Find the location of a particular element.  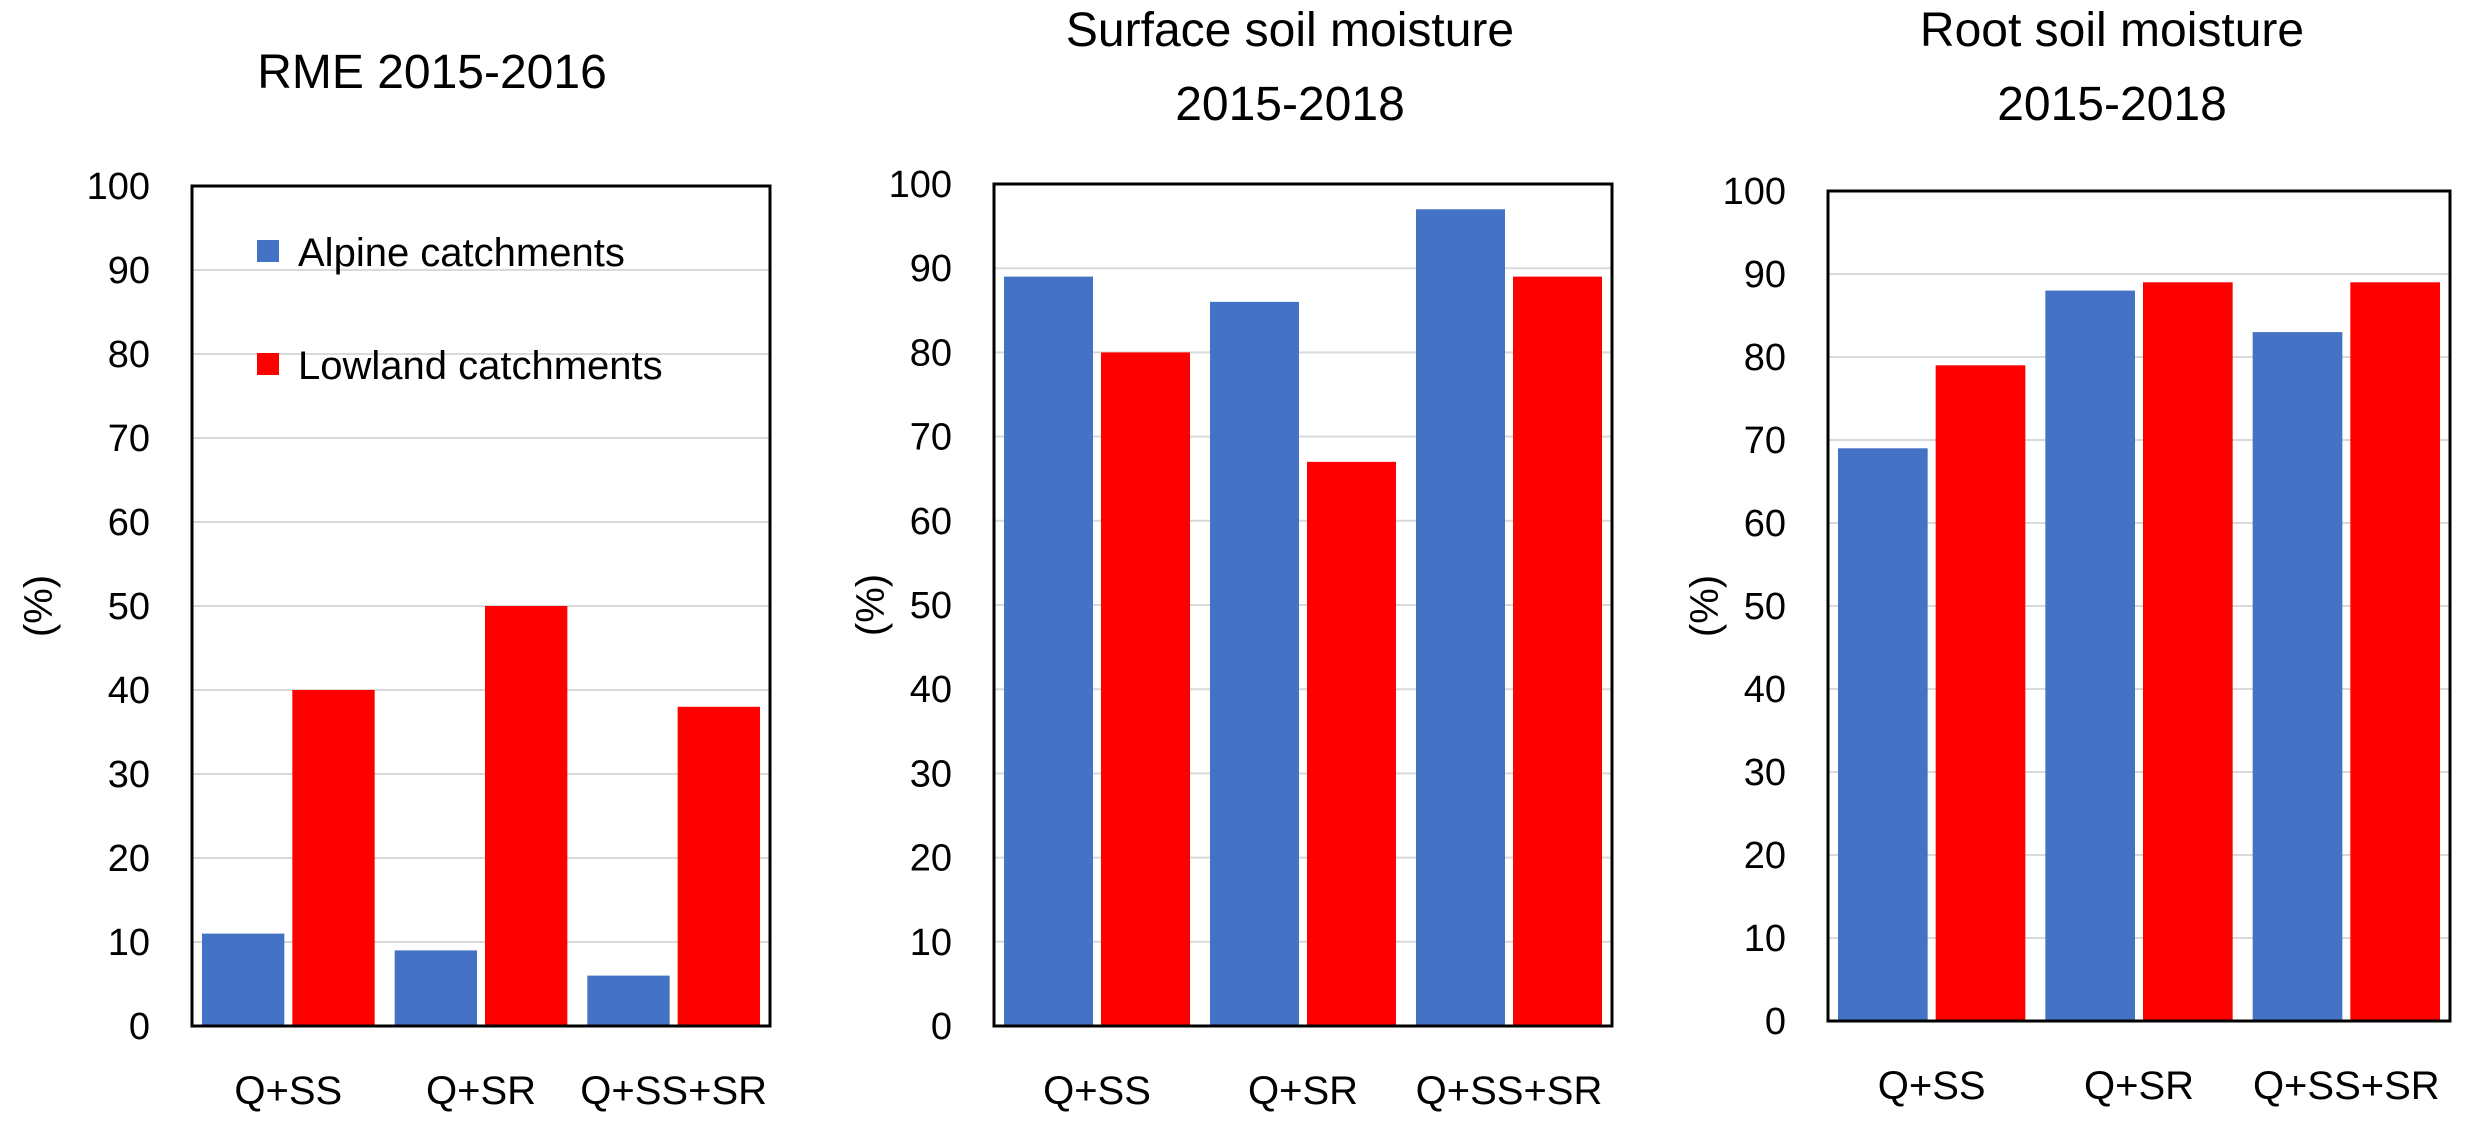

chart-legend: Alpine catchments Lowland catchments is located at coordinates (460, 309).